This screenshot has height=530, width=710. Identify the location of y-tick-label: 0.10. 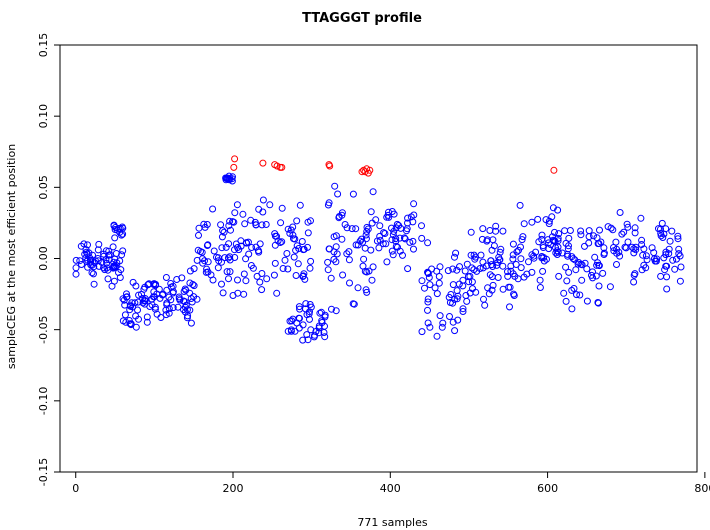
(43, 116).